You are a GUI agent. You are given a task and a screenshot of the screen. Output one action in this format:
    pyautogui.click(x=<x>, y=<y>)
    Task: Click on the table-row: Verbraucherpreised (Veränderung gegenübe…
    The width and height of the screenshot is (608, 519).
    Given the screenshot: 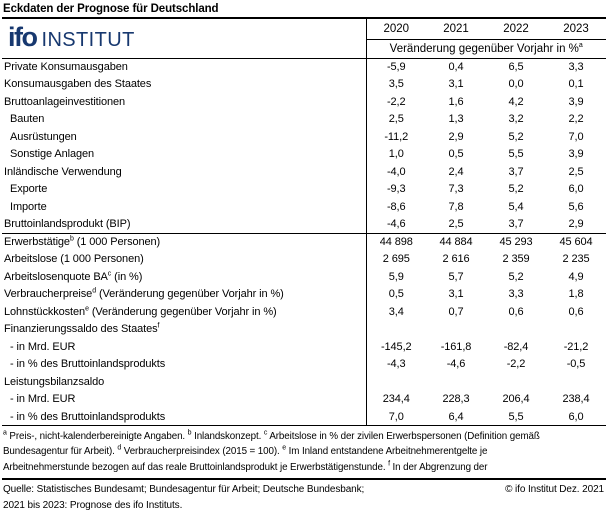 What is the action you would take?
    pyautogui.click(x=304, y=294)
    